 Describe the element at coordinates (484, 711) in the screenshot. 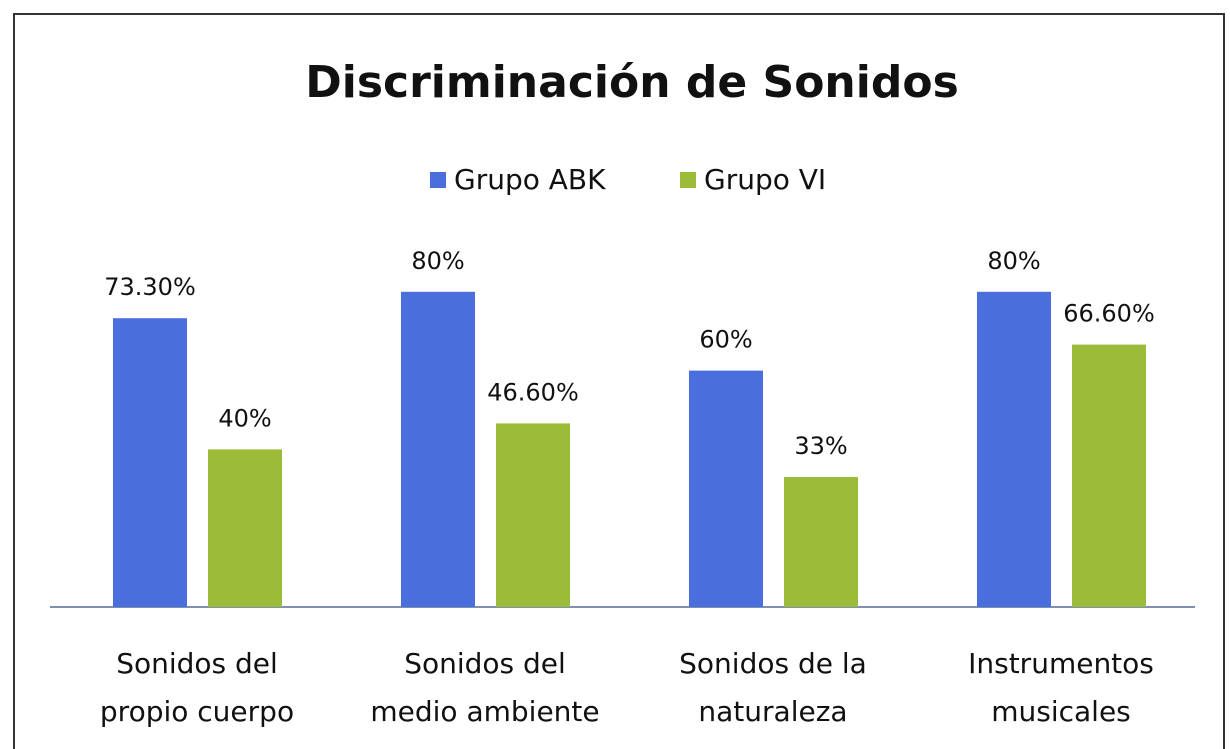

I see `x-tick-label: medio ambiente` at that location.